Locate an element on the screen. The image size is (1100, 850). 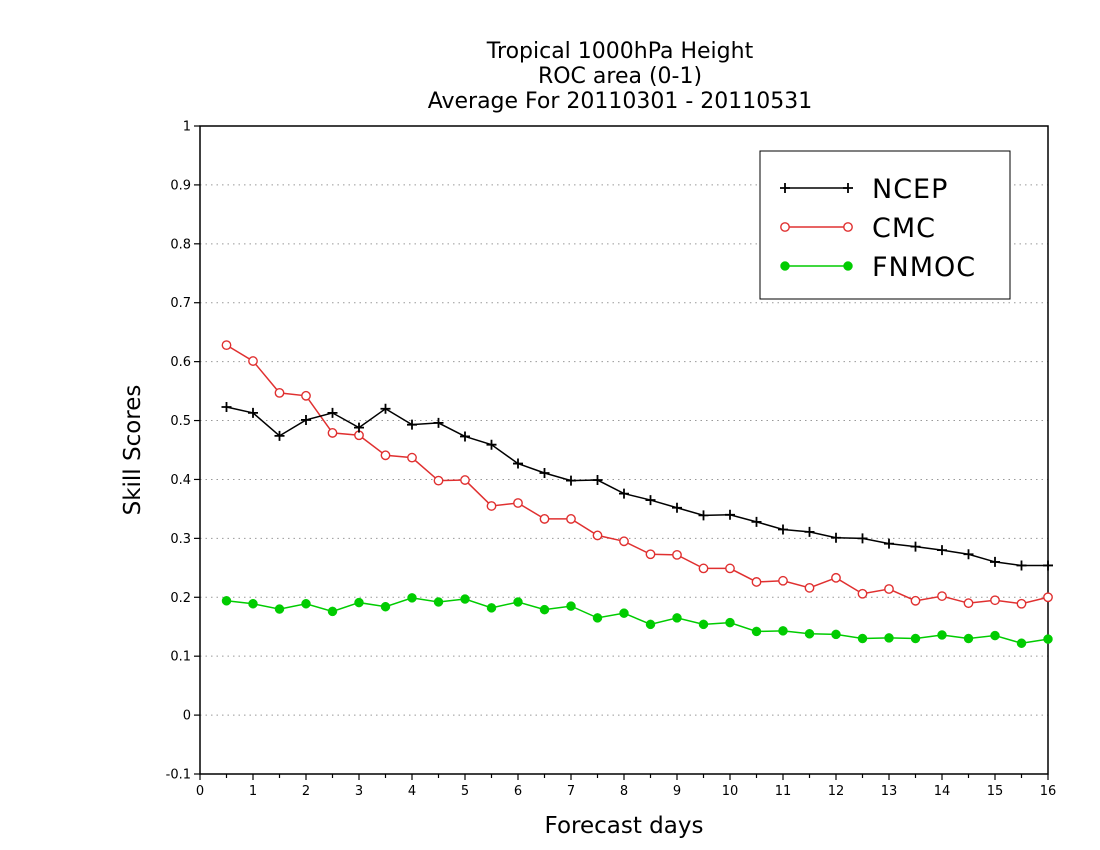
x-tick-label: 1 is located at coordinates (253, 791).